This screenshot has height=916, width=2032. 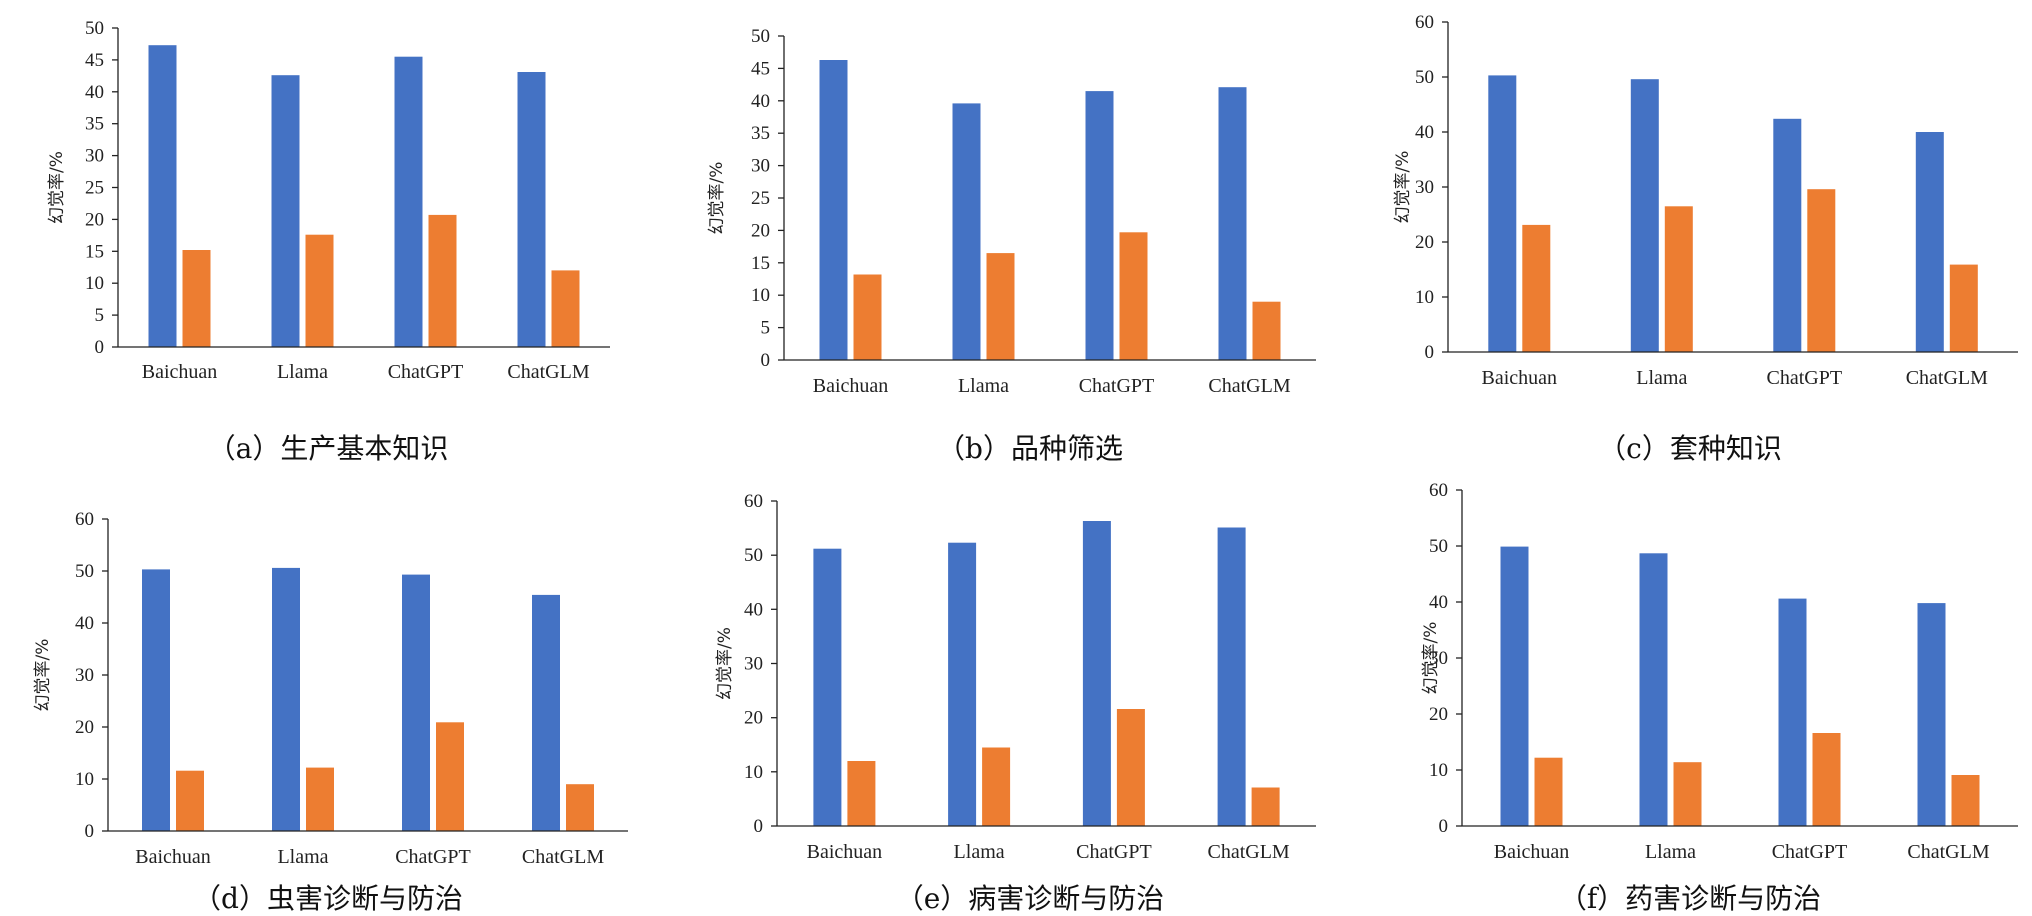 What do you see at coordinates (1787, 235) in the screenshot?
I see `bar-3-chatgpt-s1` at bounding box center [1787, 235].